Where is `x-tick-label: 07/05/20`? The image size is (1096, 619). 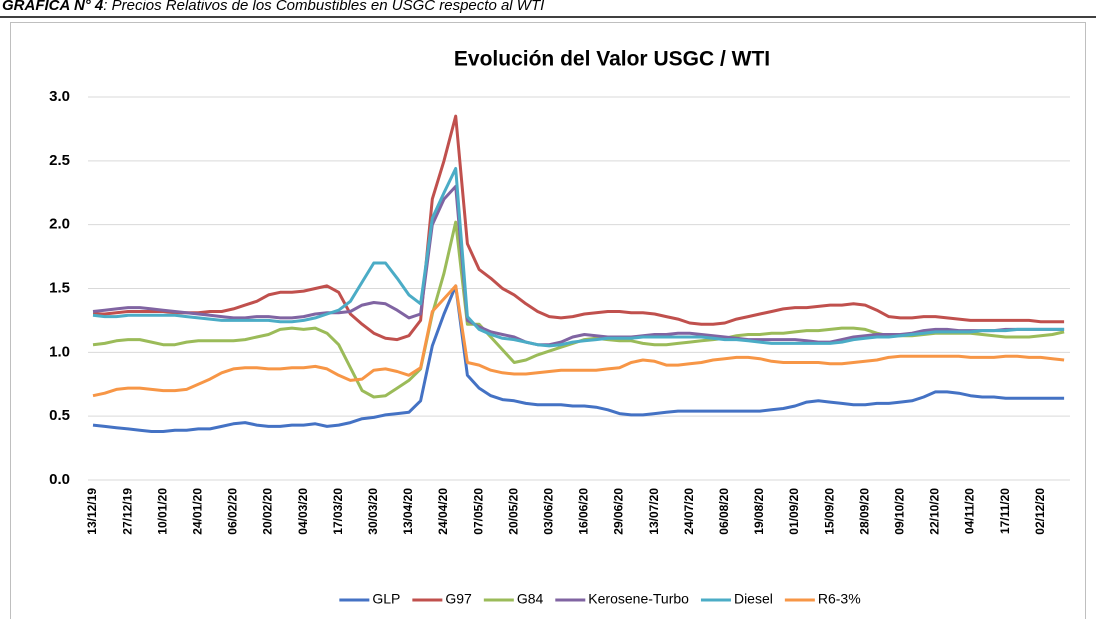 x-tick-label: 07/05/20 is located at coordinates (478, 511).